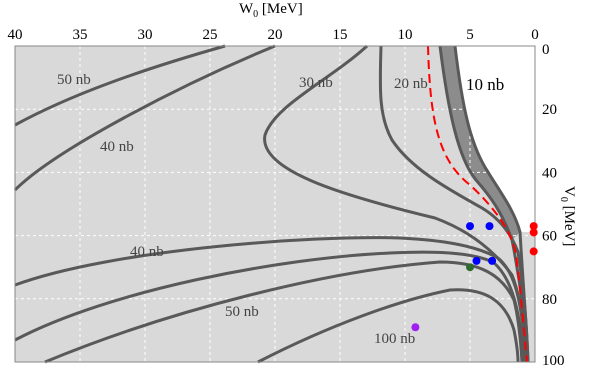  Describe the element at coordinates (145, 35) in the screenshot. I see `x-tick-label: 30` at that location.